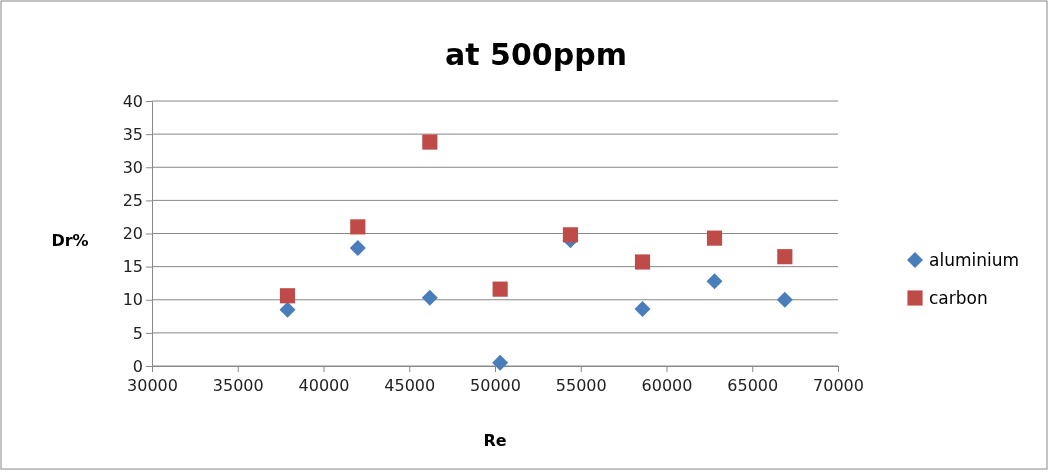  Describe the element at coordinates (132, 134) in the screenshot. I see `y-tick-label: 35` at that location.